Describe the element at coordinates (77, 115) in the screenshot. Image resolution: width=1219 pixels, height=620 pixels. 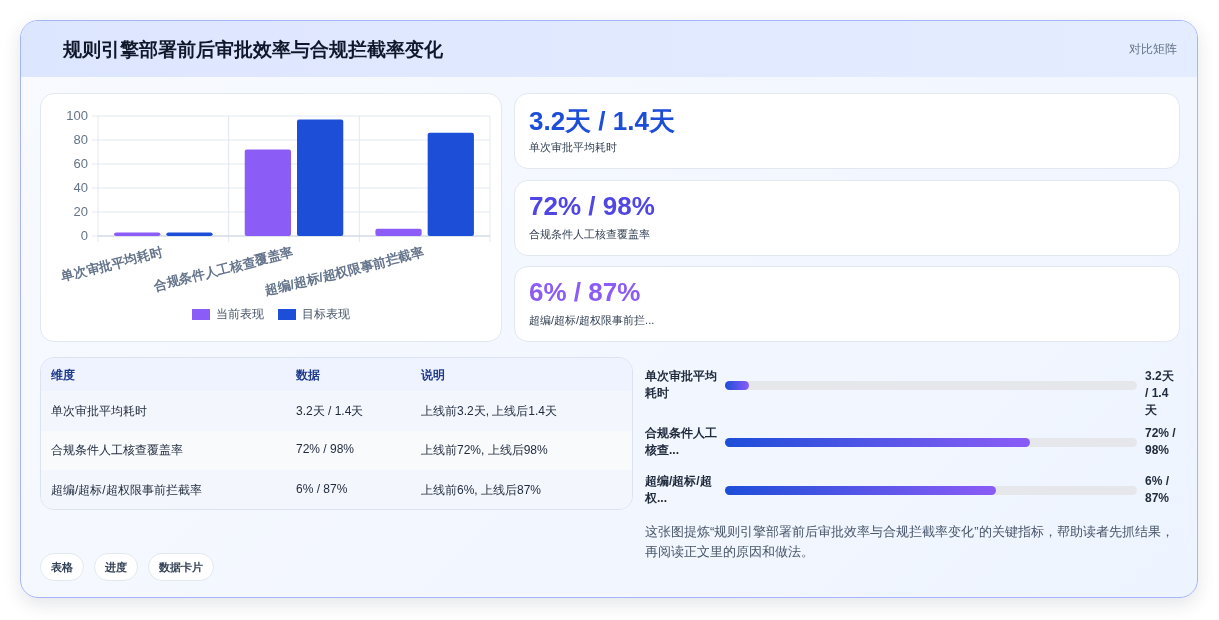
I see `y-tick-label: 100` at that location.